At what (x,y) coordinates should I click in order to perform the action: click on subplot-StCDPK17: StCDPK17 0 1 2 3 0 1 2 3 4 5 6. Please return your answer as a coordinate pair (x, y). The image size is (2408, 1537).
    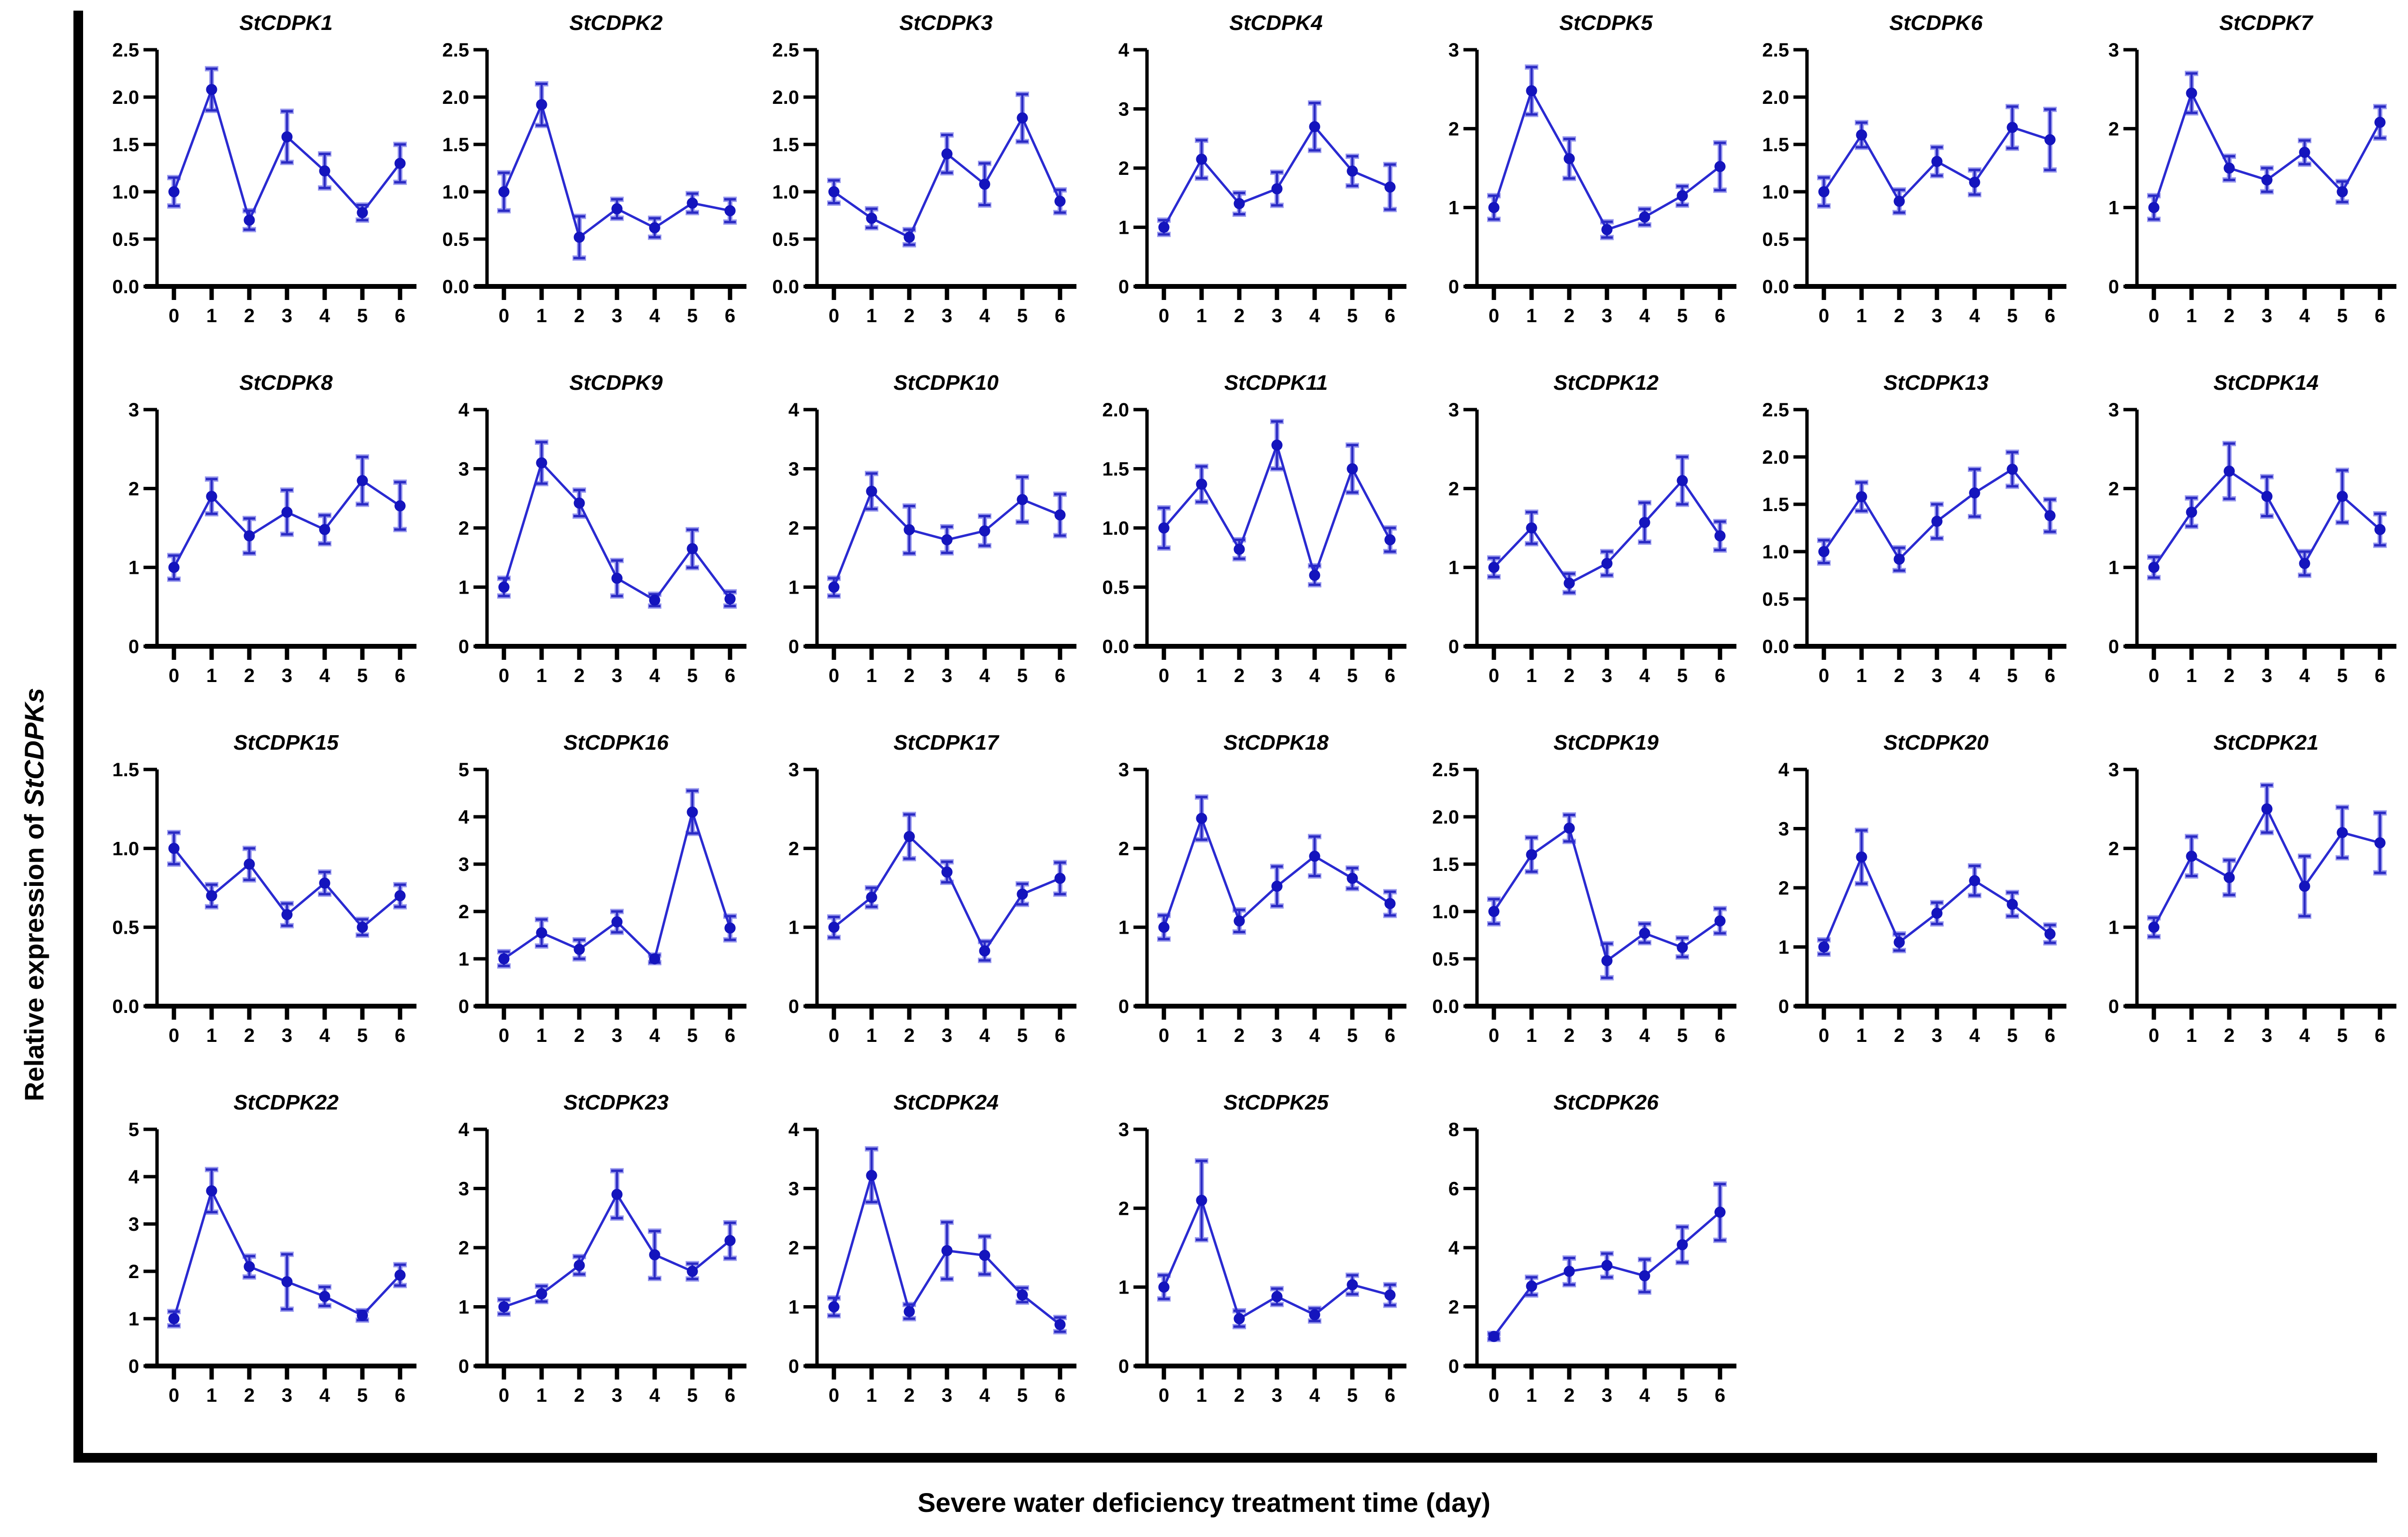
    Looking at the image, I should click on (932, 888).